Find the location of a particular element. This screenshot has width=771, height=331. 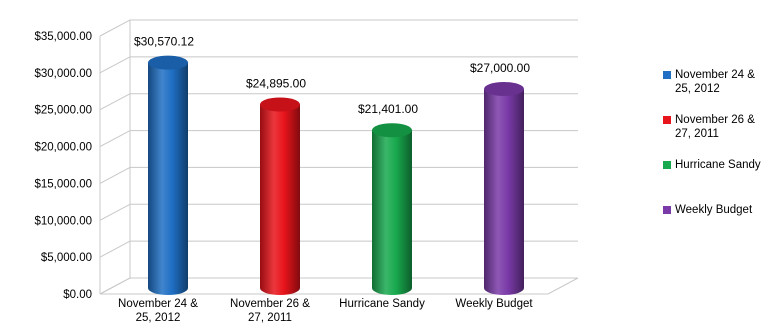

y-tick-label: $20,000.00 is located at coordinates (63, 148).